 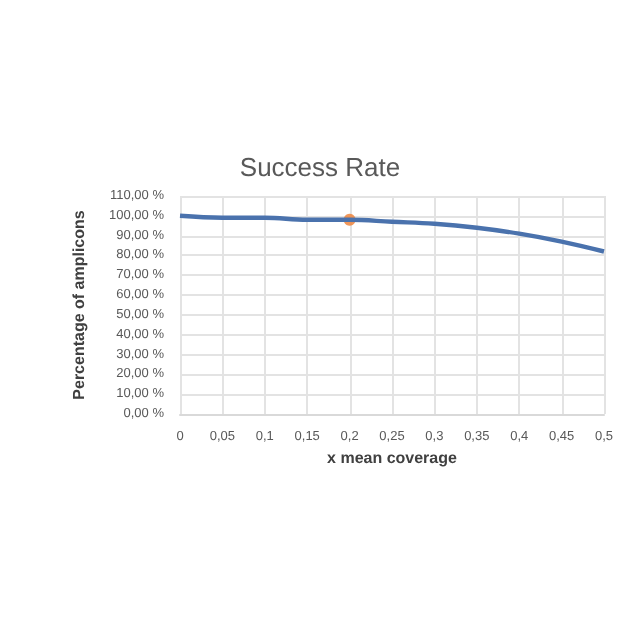 What do you see at coordinates (393, 458) in the screenshot?
I see `x-axis-title: x mean coverage` at bounding box center [393, 458].